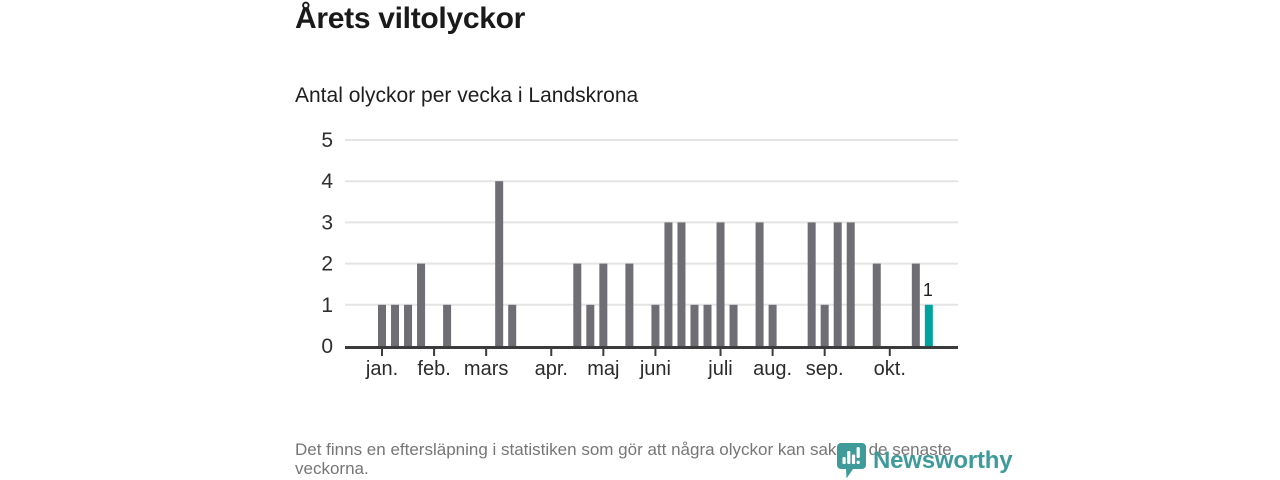 Image resolution: width=1280 pixels, height=480 pixels. I want to click on y-tick-label: 5, so click(327, 140).